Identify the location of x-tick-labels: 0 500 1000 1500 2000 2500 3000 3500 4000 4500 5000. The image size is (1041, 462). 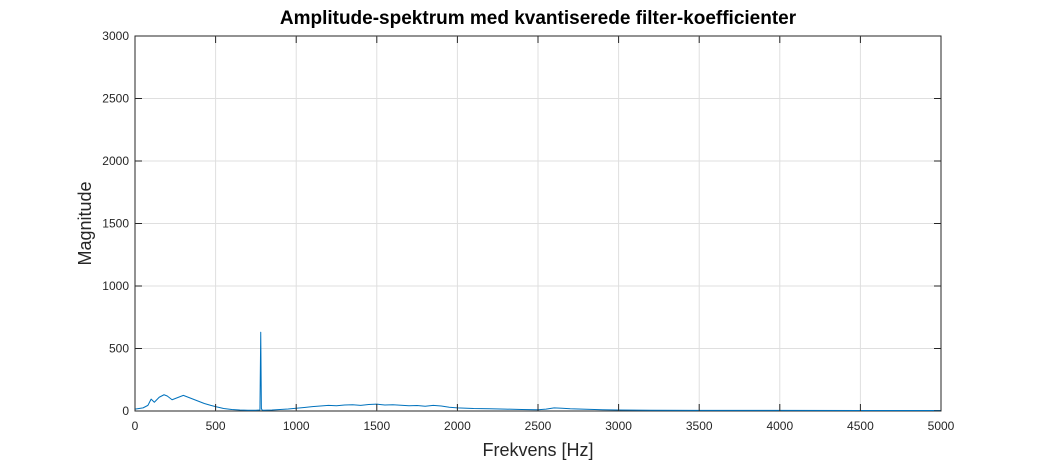
(543, 426).